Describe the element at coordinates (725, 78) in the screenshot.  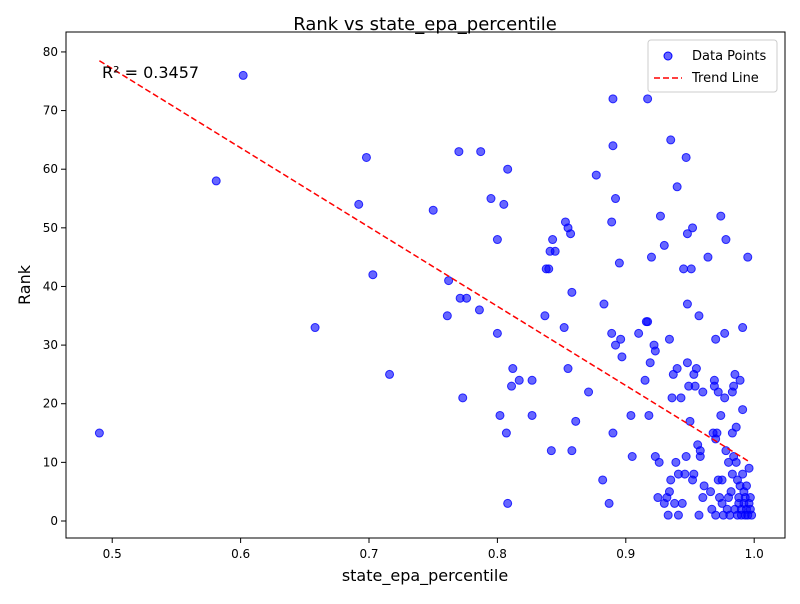
I see `legend-label: Trend Line` at that location.